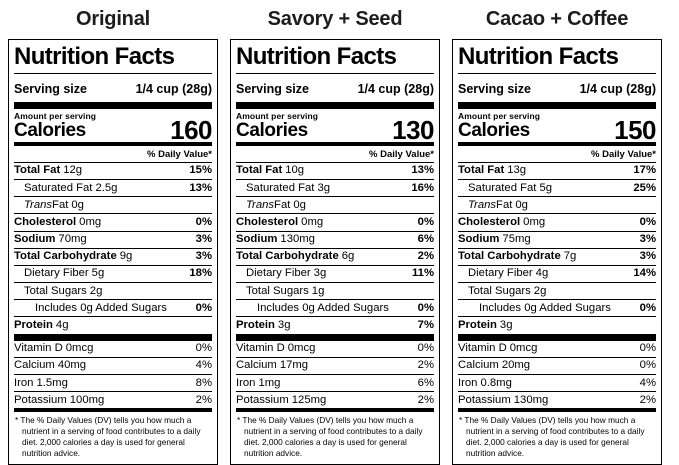 This screenshot has width=679, height=465. I want to click on thick-divider, so click(335, 105).